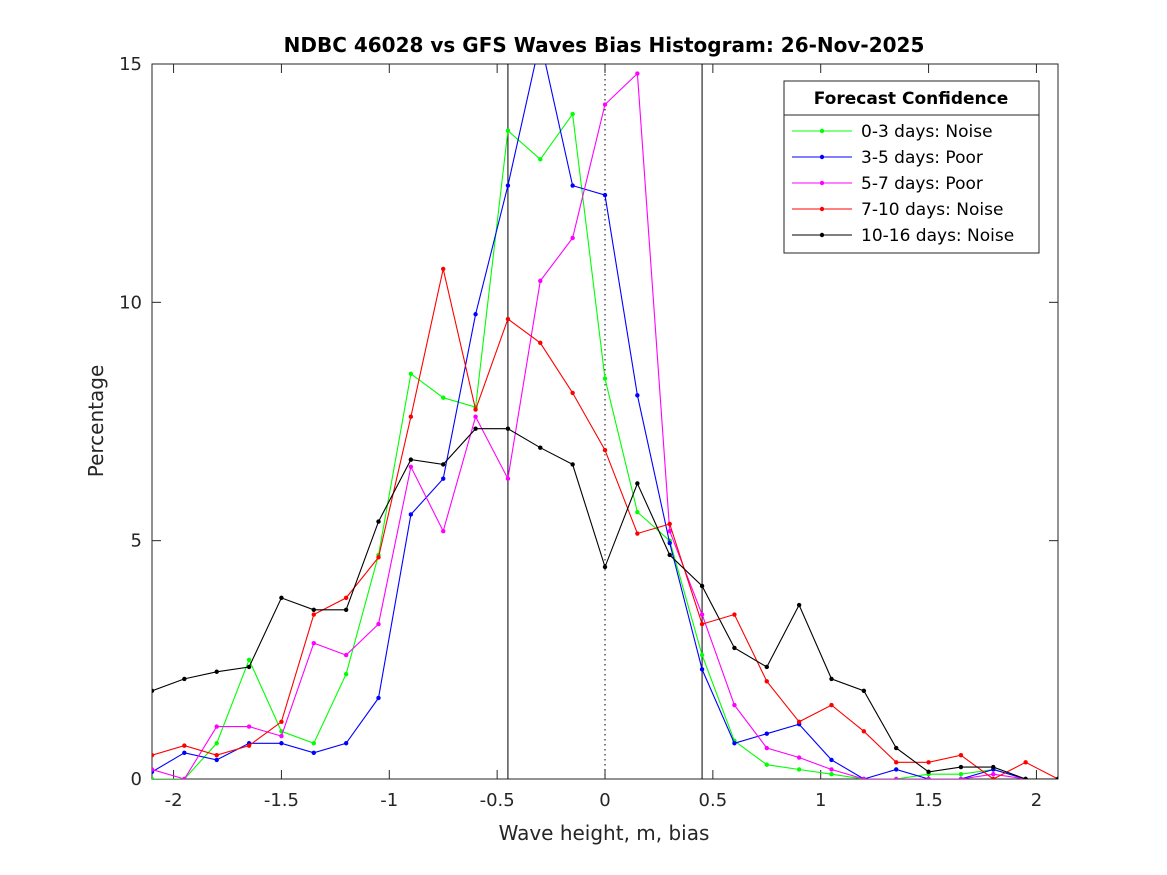 The height and width of the screenshot is (875, 1167). What do you see at coordinates (713, 800) in the screenshot?
I see `x-tick-label: 0.5` at bounding box center [713, 800].